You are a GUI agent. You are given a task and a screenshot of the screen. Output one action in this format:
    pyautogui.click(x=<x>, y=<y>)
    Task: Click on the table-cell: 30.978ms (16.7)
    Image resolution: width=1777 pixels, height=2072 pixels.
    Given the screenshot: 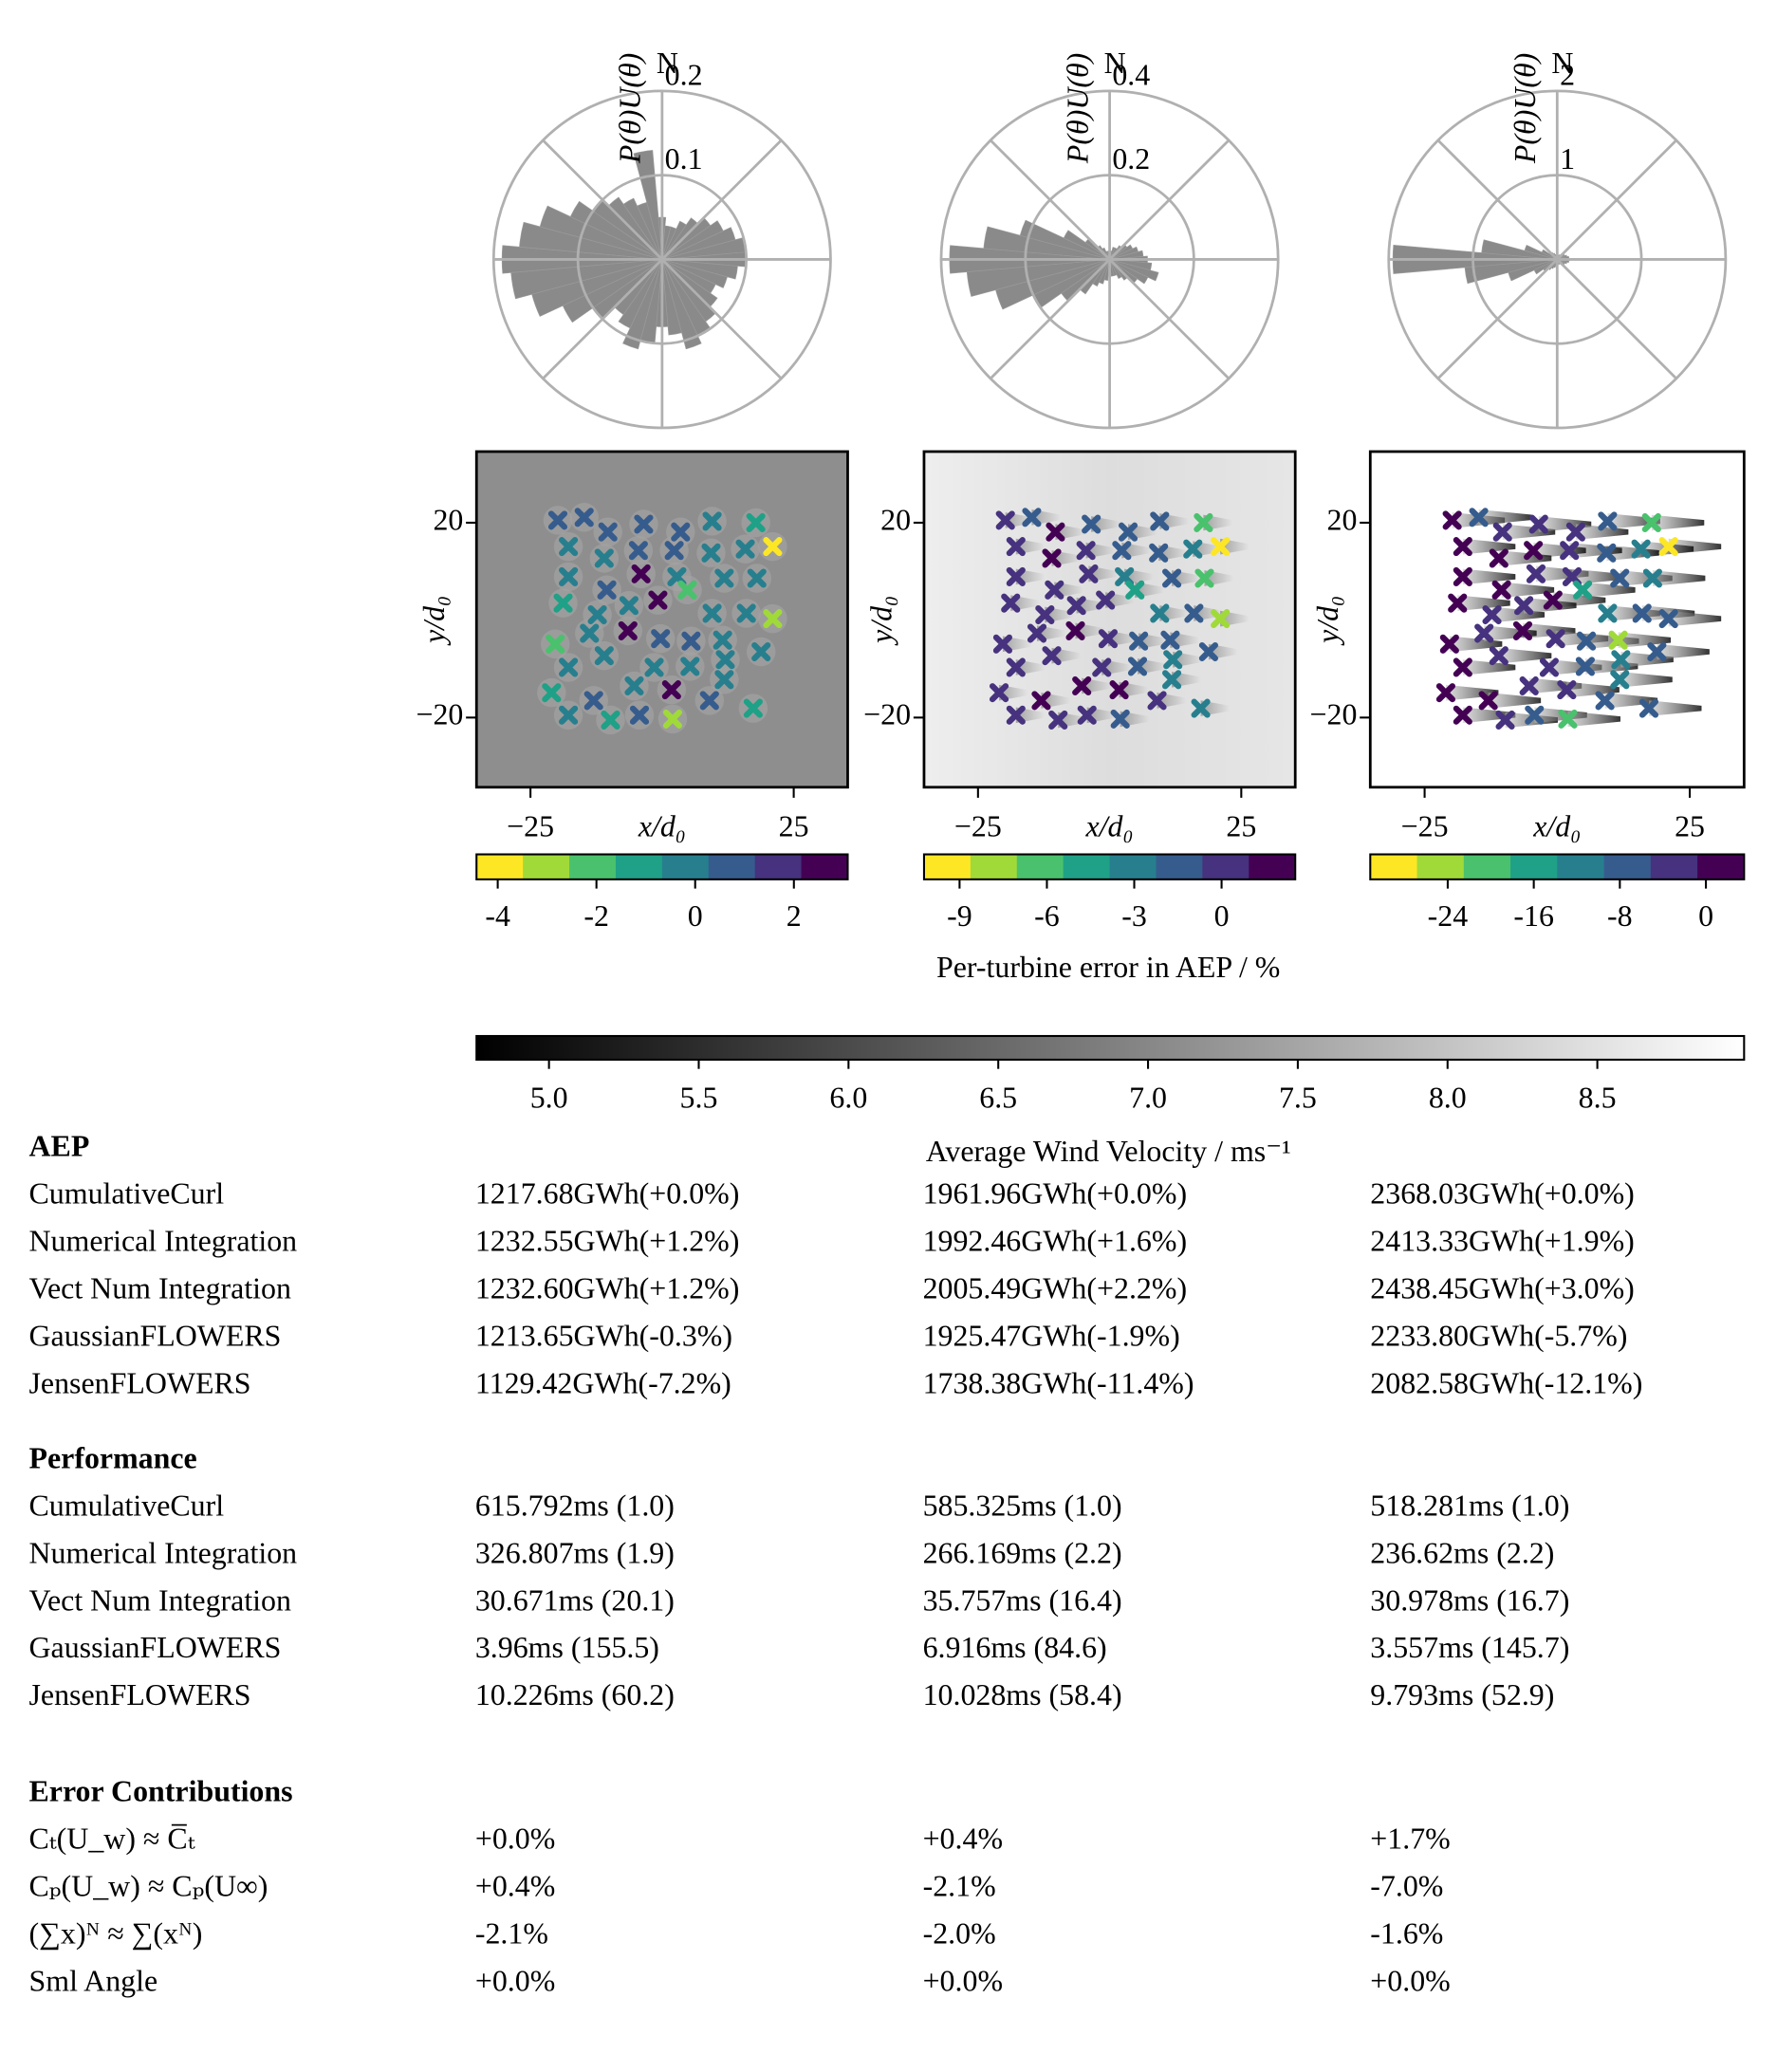 What is the action you would take?
    pyautogui.click(x=1470, y=1600)
    